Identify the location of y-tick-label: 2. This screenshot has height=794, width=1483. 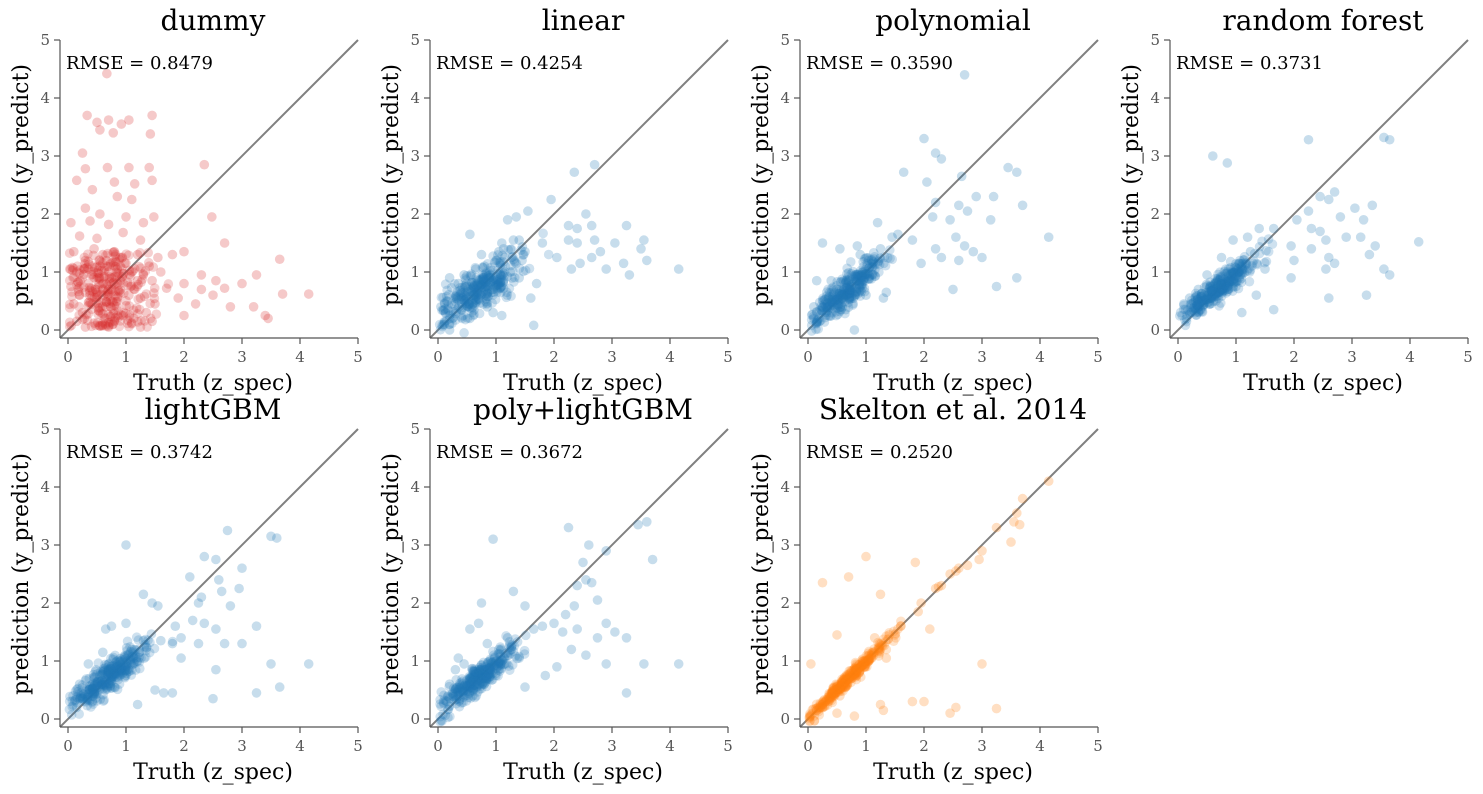
(415, 603).